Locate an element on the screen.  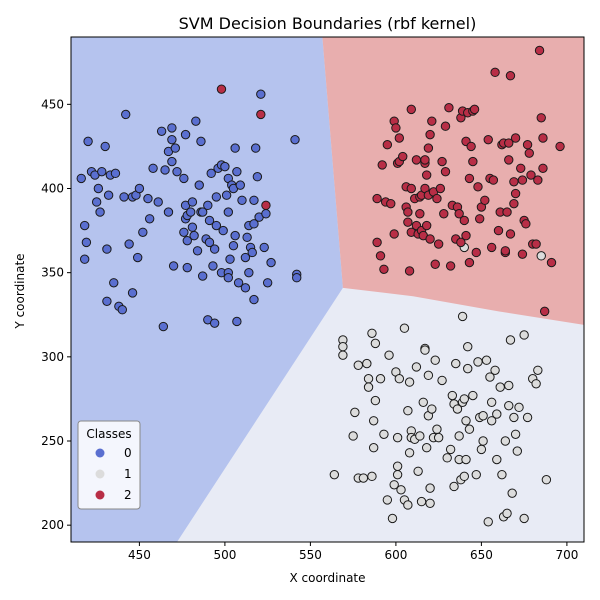
chart-title: SVM Decision Boundaries (rbf kernel) is located at coordinates (328, 23).